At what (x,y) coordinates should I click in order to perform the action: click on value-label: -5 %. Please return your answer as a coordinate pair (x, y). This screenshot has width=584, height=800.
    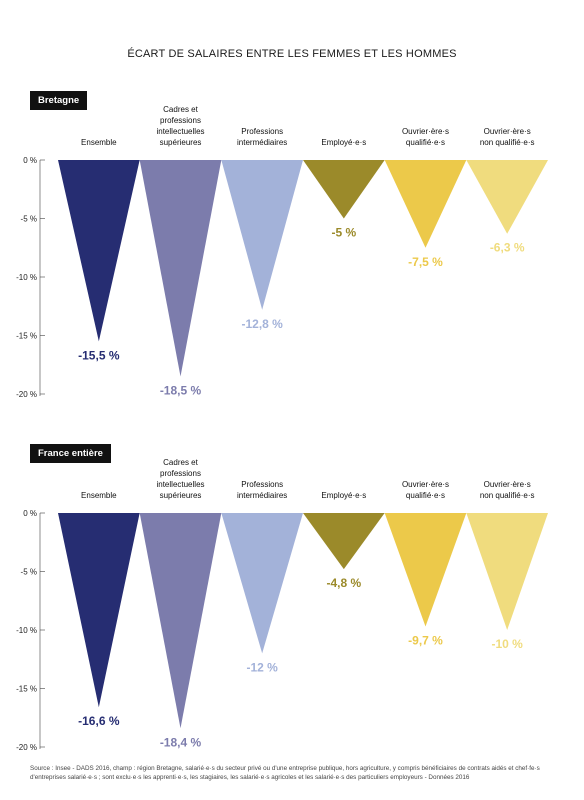
    Looking at the image, I should click on (343, 233).